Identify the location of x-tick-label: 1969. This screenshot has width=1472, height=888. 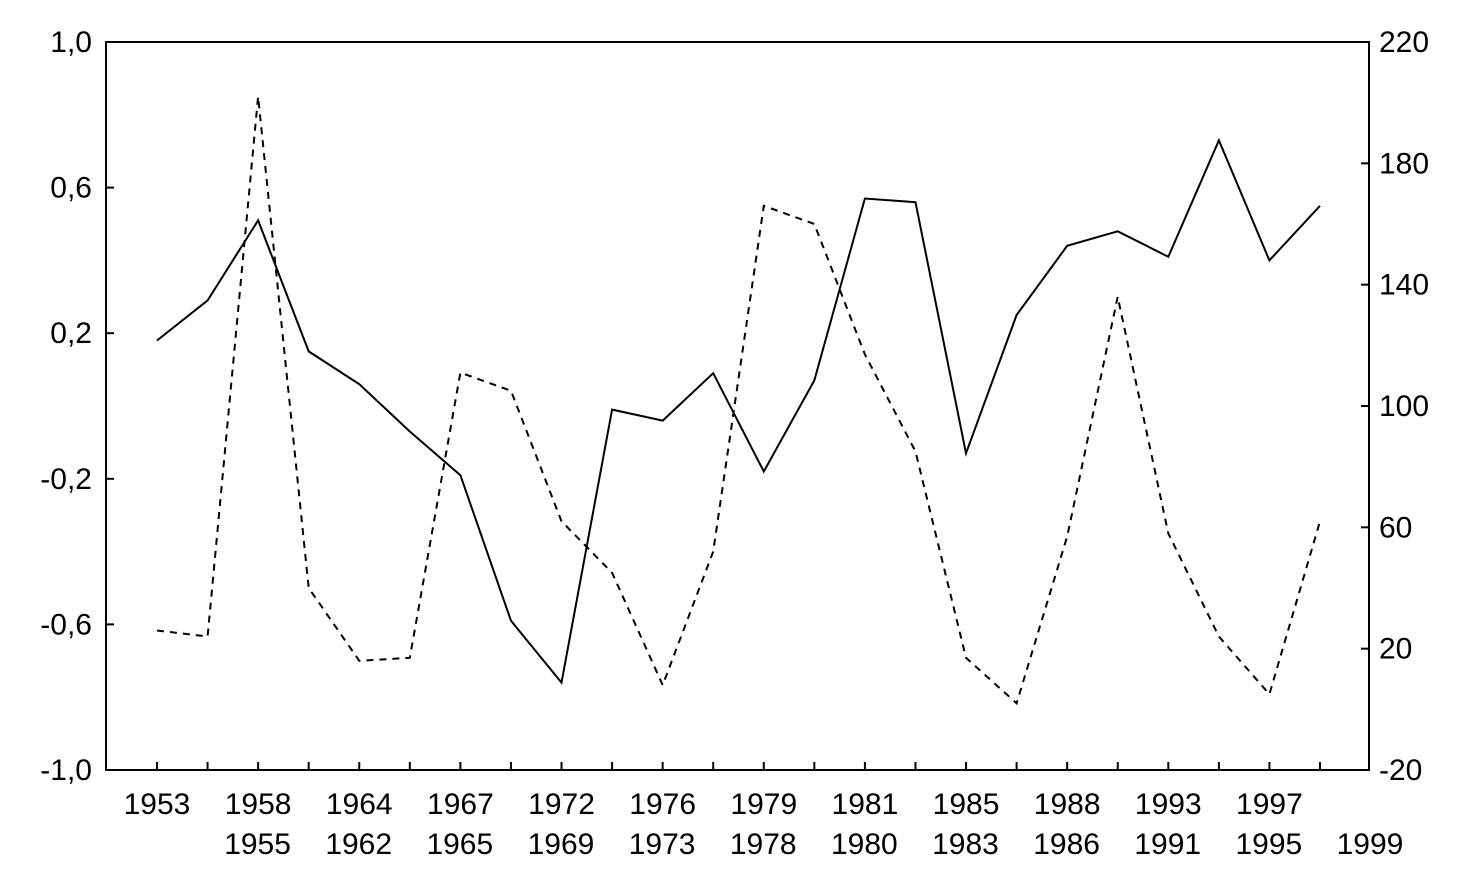
(561, 844).